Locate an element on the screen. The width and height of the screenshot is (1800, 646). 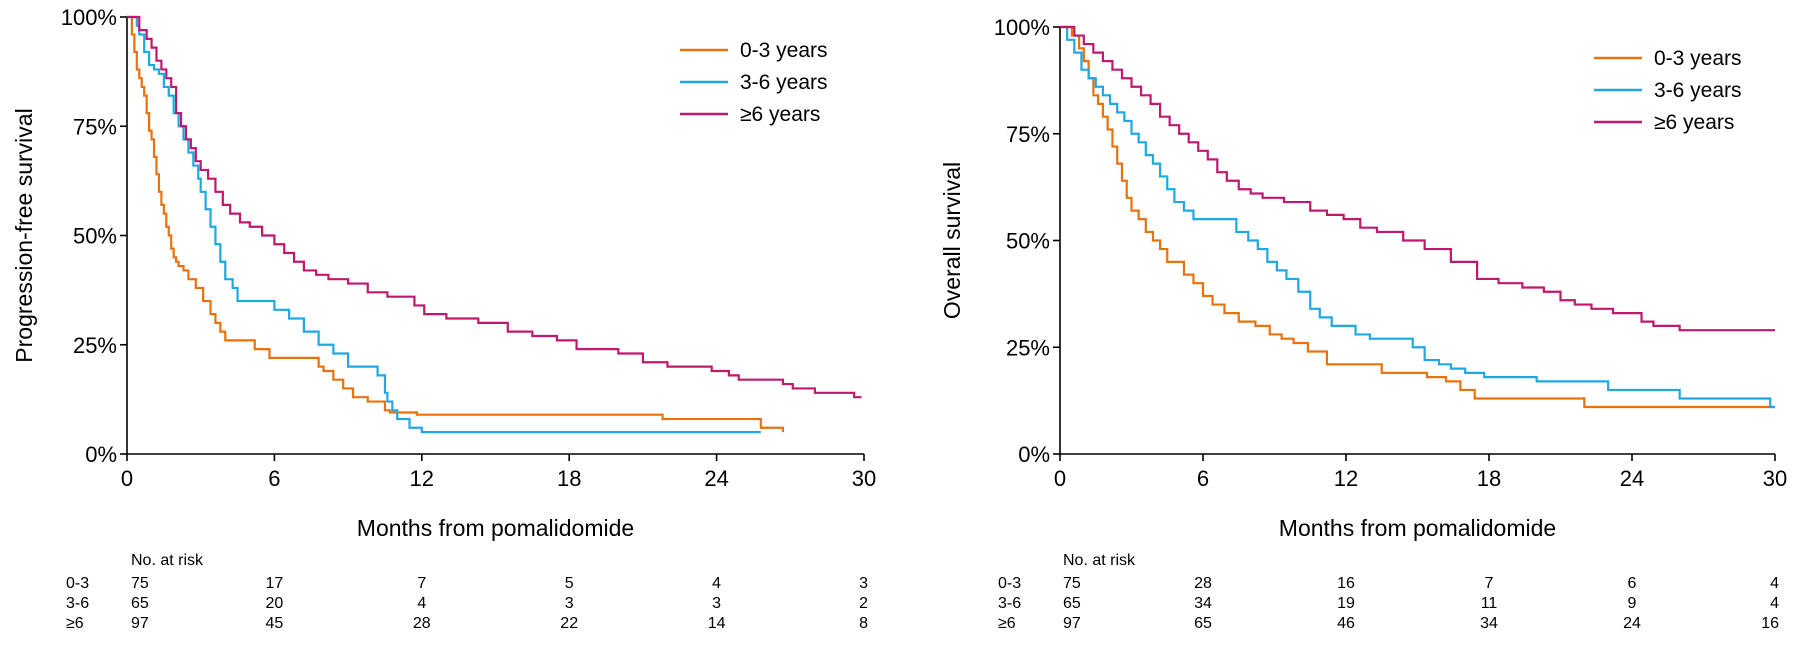
risk-count: 22 is located at coordinates (569, 623).